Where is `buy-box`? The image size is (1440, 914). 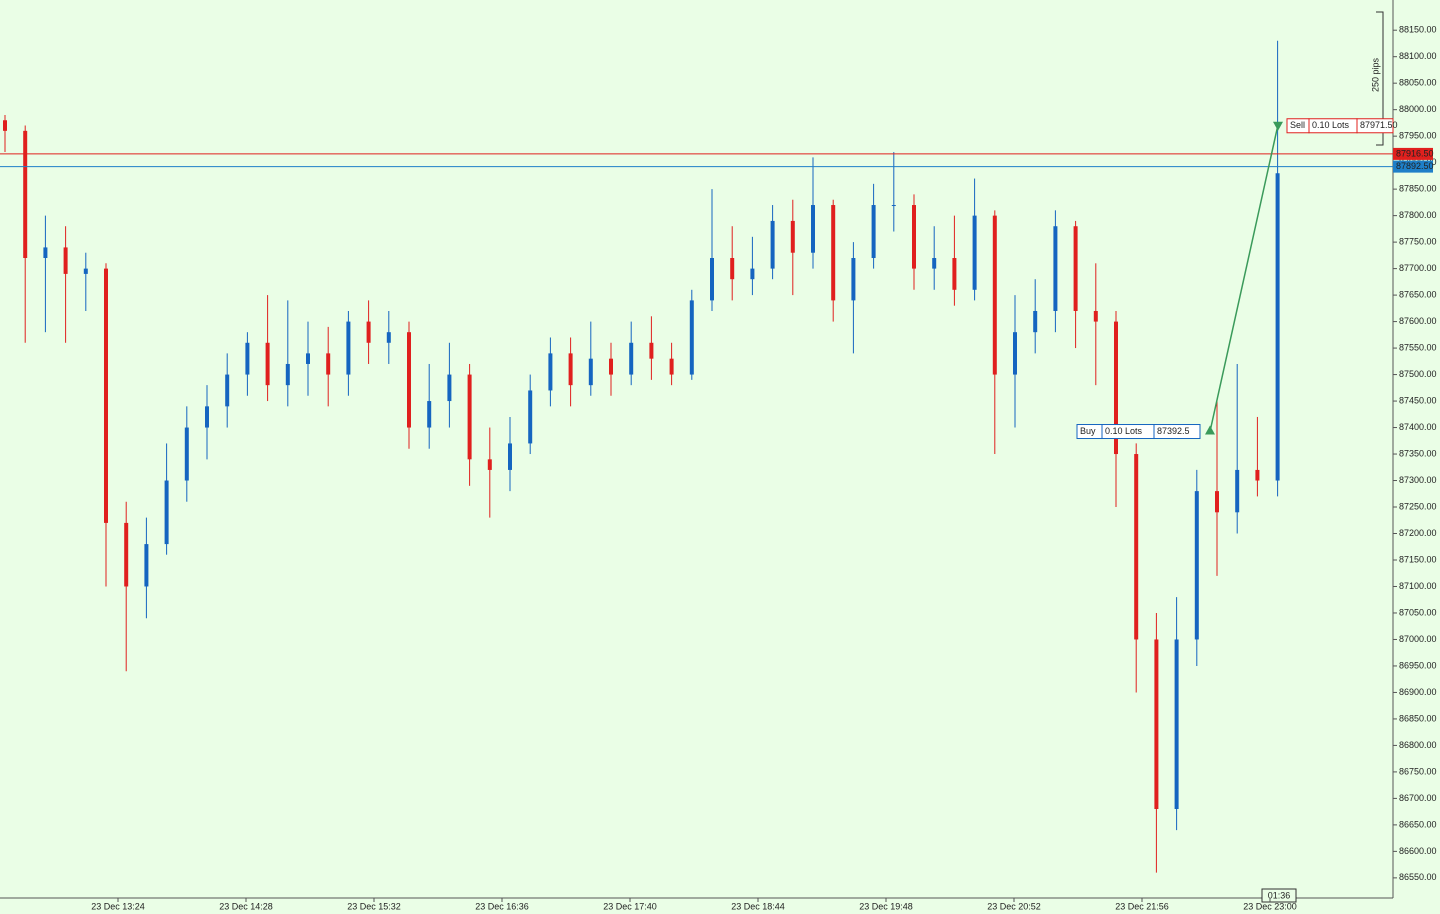
buy-box is located at coordinates (1177, 432).